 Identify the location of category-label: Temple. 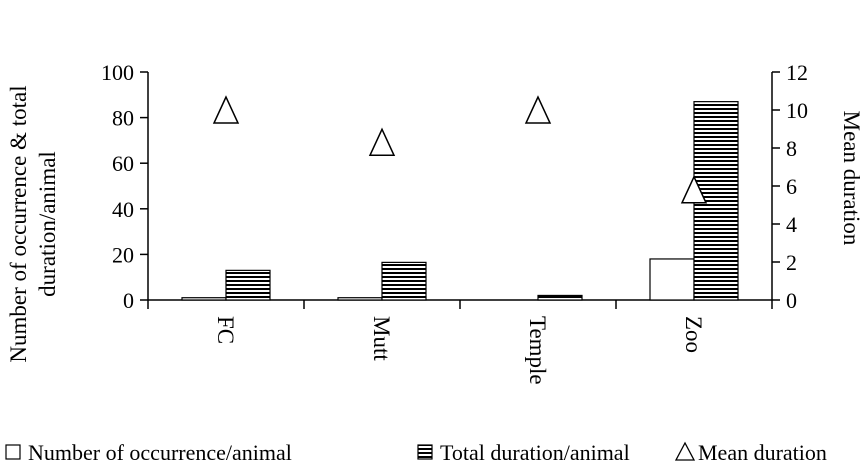
(537, 350).